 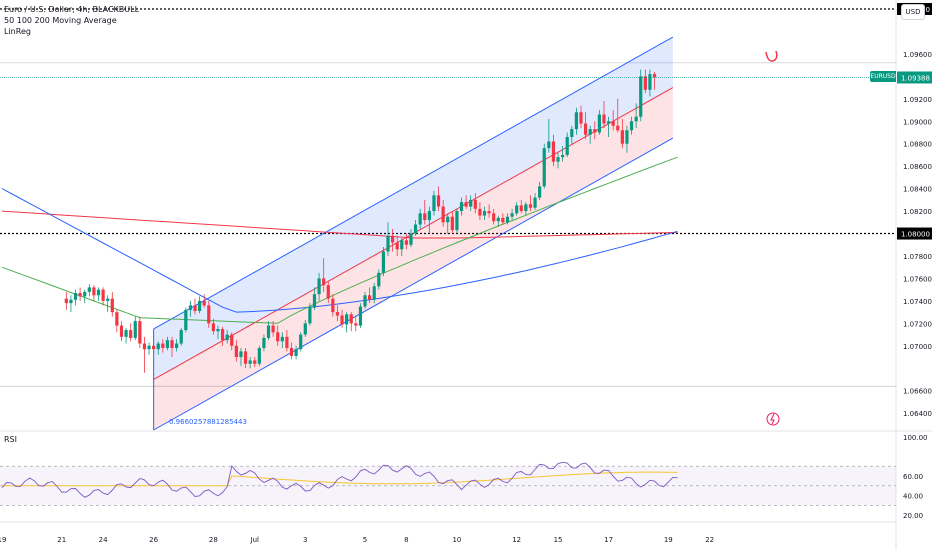 What do you see at coordinates (72, 9) in the screenshot?
I see `legend-title: Euro / U.S. Dollar, 4h, BLACKBULL` at bounding box center [72, 9].